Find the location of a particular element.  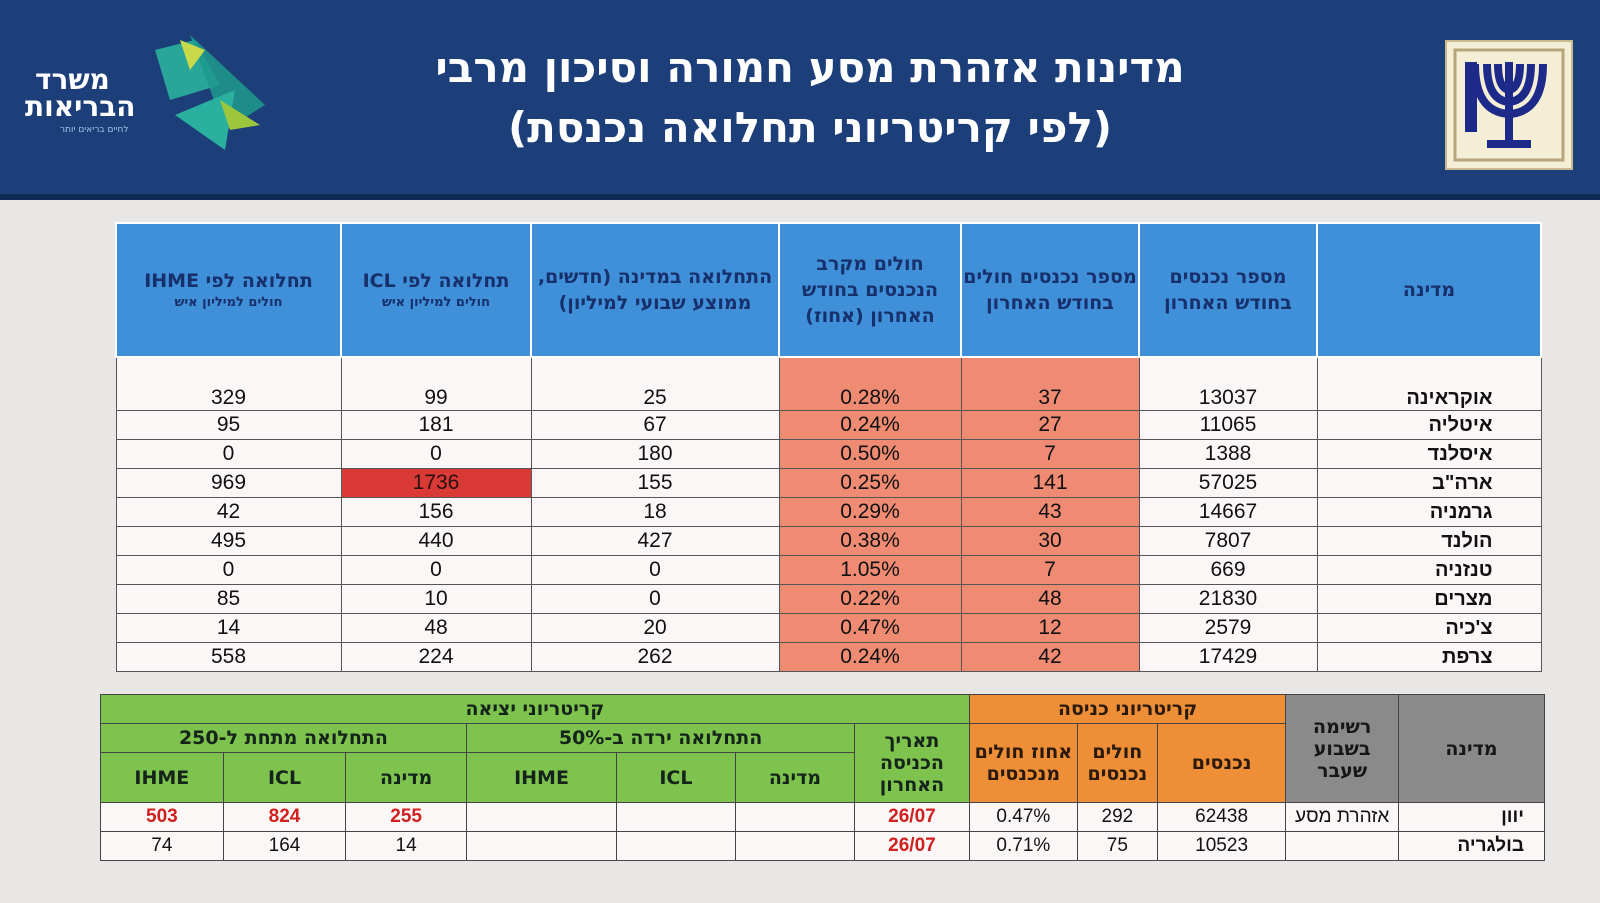

cell-pct: 0.28% is located at coordinates (870, 383).